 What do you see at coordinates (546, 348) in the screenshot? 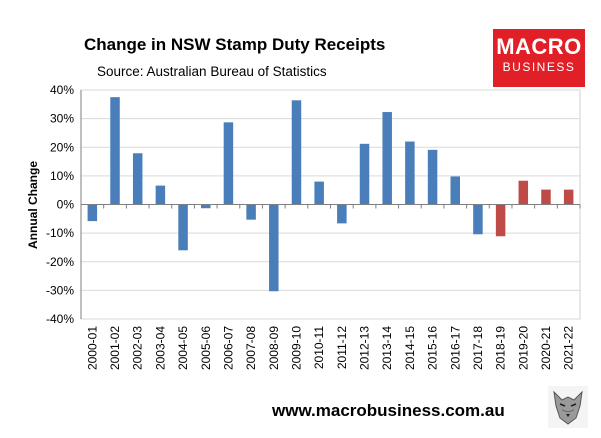
I see `x-tick-label: 2020-21` at bounding box center [546, 348].